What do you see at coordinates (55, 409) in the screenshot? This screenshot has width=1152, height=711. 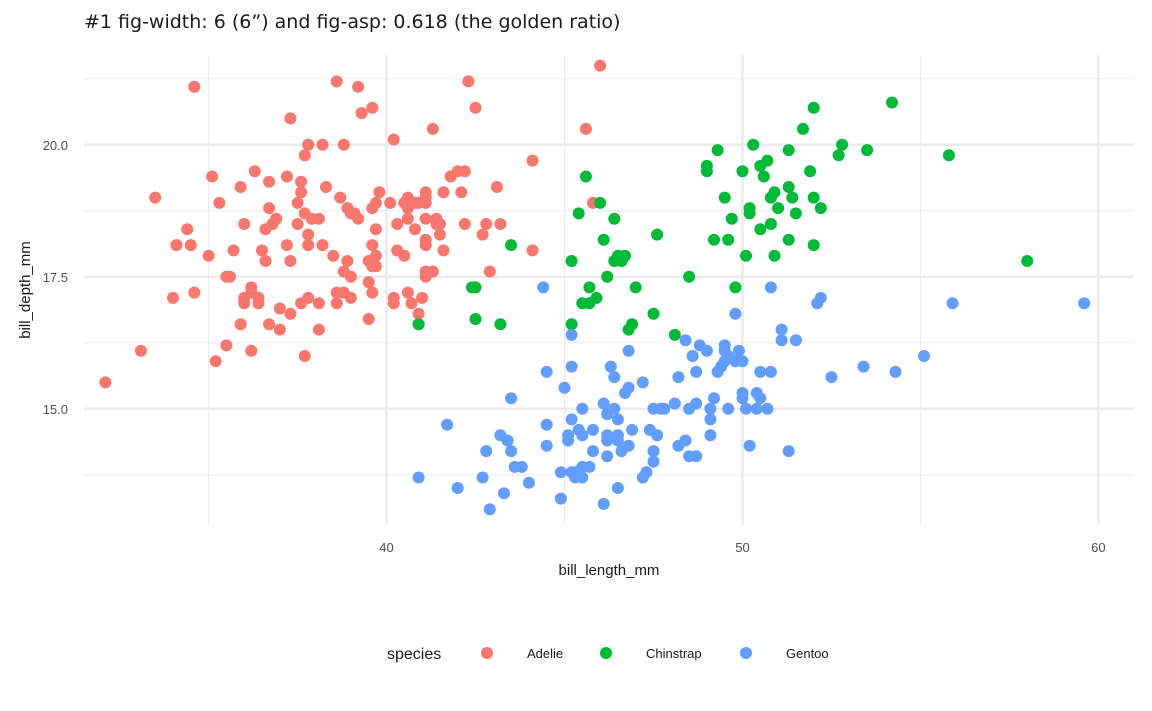 I see `y-tick-label: 15.0` at bounding box center [55, 409].